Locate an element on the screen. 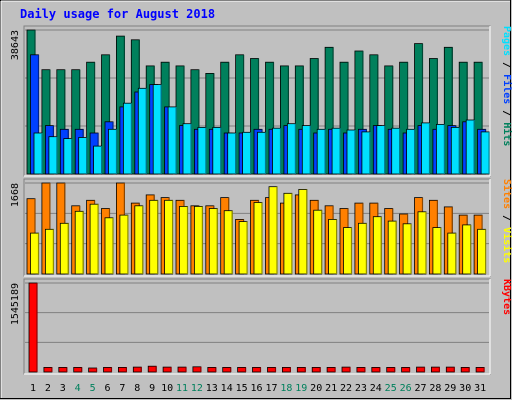  x-tick-label: 21 is located at coordinates (331, 388).